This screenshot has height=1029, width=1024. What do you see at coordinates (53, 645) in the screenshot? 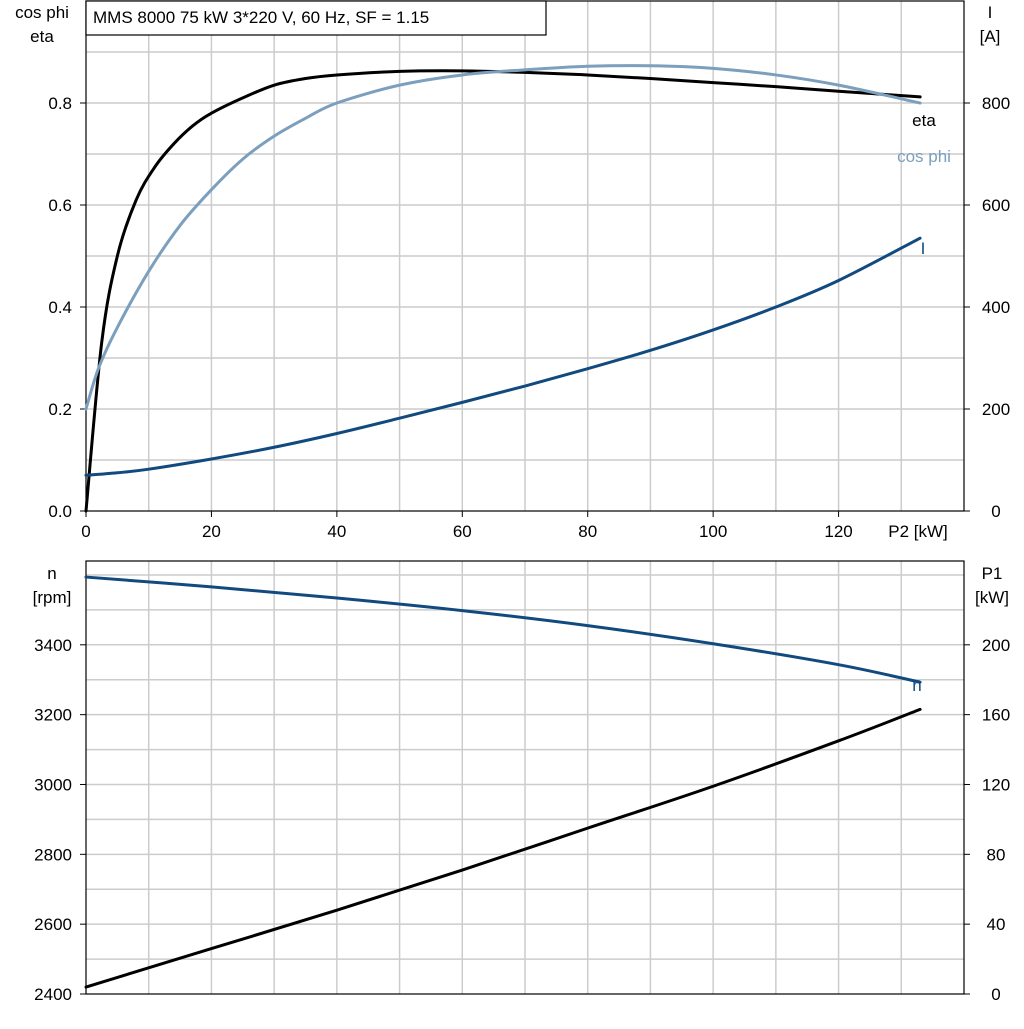
I see `bottom-left-tick-label: 3400` at bounding box center [53, 645].